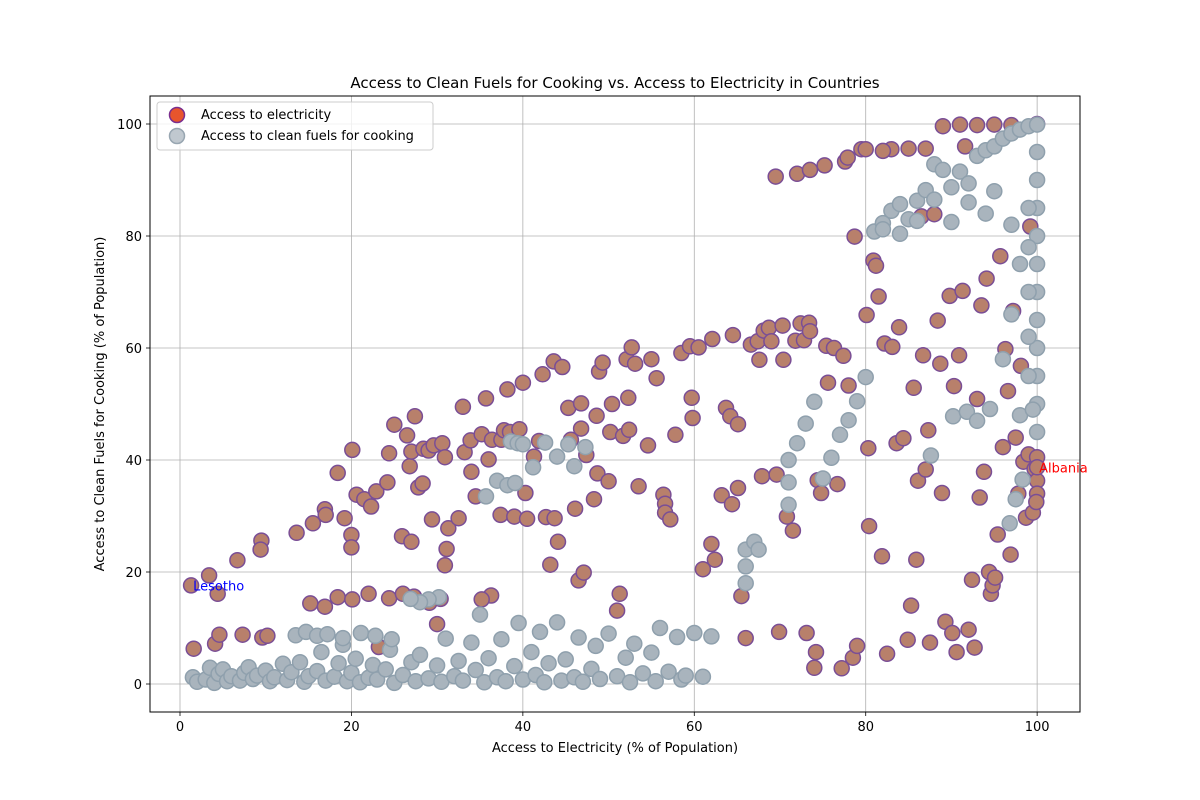 This screenshot has width=1200, height=800. I want to click on legend-box, so click(295, 126).